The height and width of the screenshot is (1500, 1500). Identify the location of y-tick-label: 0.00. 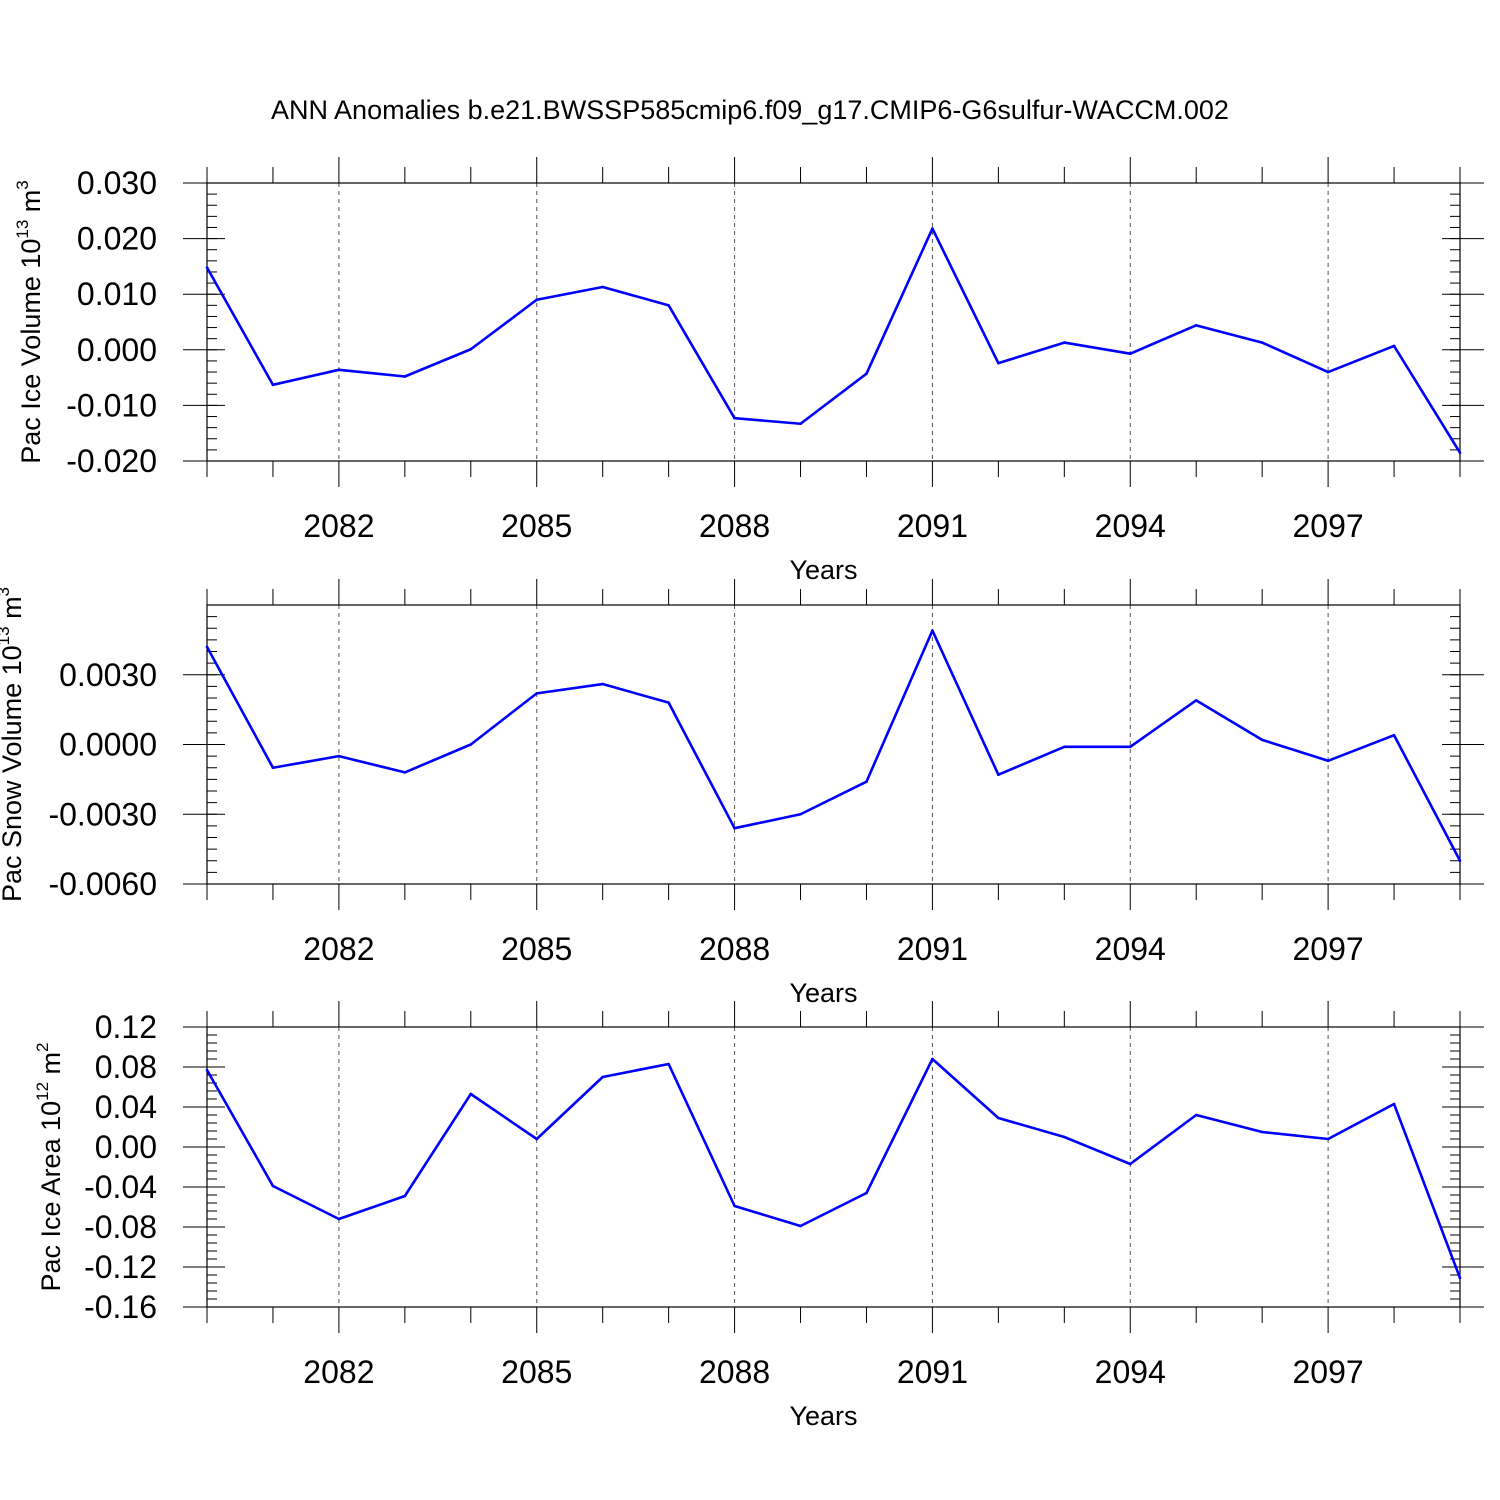
(126, 1147).